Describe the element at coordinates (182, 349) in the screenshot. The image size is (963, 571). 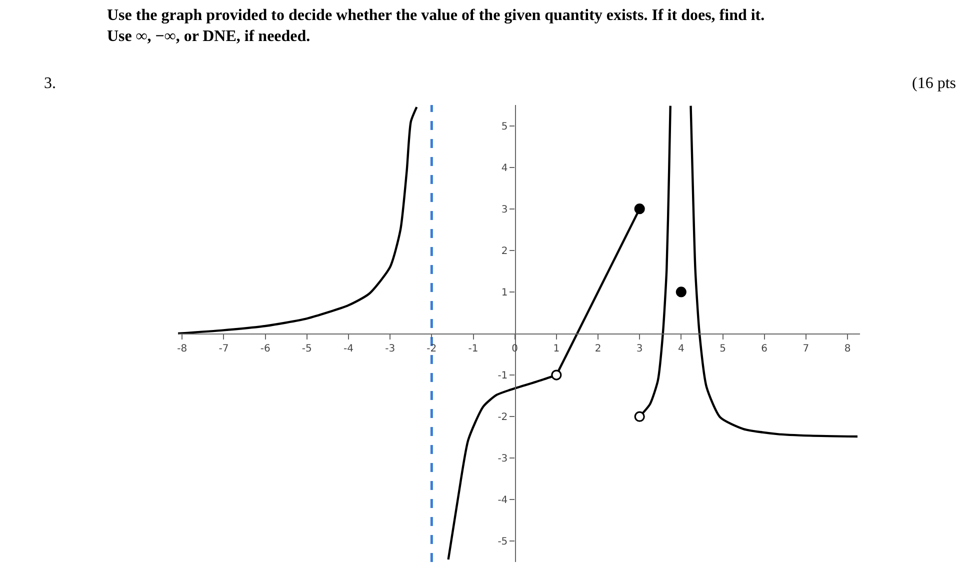
I see `x-tick-label: -8` at that location.